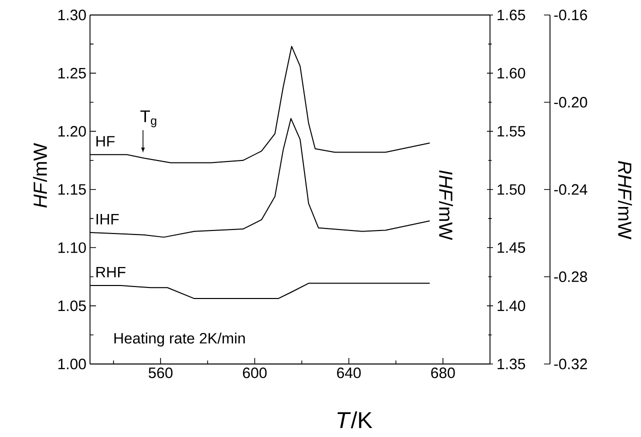 This screenshot has width=641, height=437. Describe the element at coordinates (571, 276) in the screenshot. I see `y3-tick-label: -0.28` at that location.